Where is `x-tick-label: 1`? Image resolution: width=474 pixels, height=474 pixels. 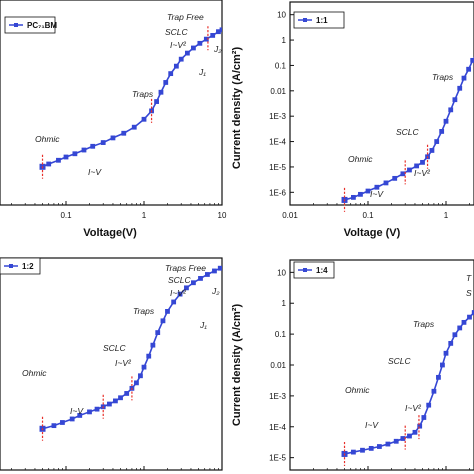
x-tick-label: 1 is located at coordinates (144, 215).